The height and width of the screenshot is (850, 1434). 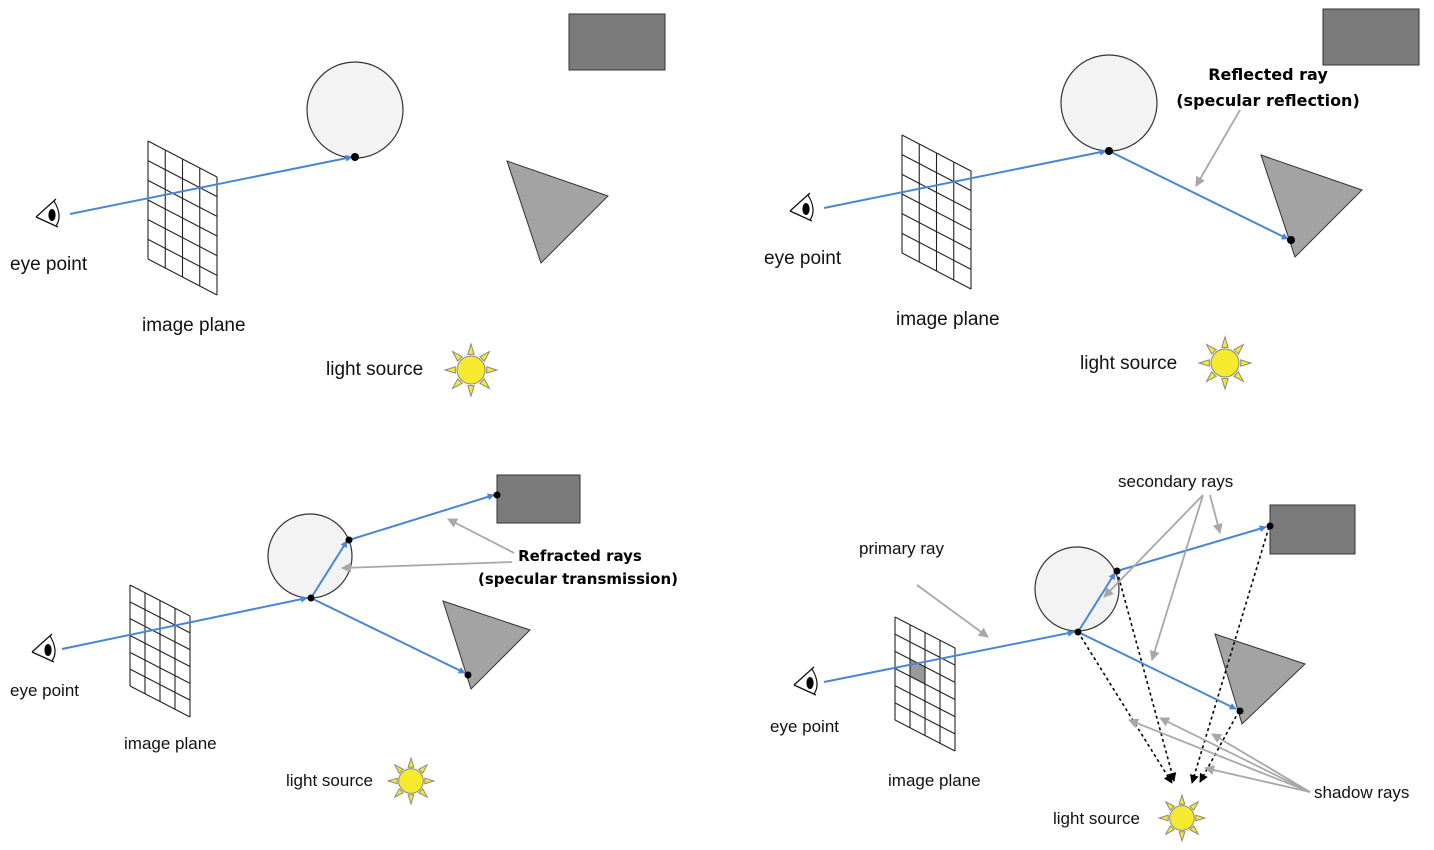 What do you see at coordinates (1268, 74) in the screenshot?
I see `reflected-ray-label: Reflected ray` at bounding box center [1268, 74].